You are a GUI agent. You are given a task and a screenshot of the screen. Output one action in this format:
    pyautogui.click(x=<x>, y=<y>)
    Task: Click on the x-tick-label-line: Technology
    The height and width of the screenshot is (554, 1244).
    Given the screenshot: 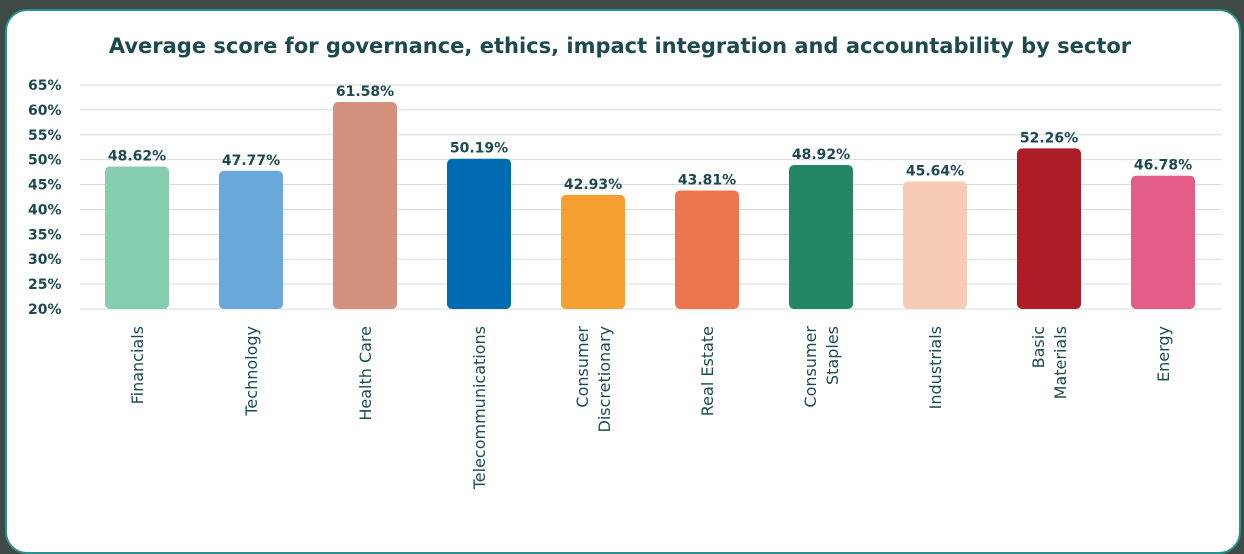 What is the action you would take?
    pyautogui.click(x=251, y=371)
    